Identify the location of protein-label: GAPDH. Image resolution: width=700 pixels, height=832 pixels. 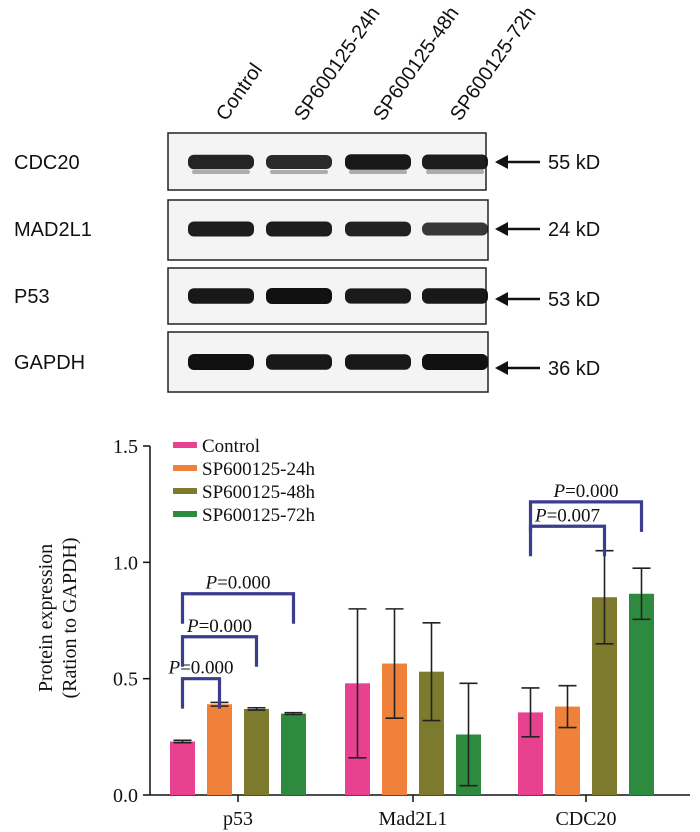
(49, 363).